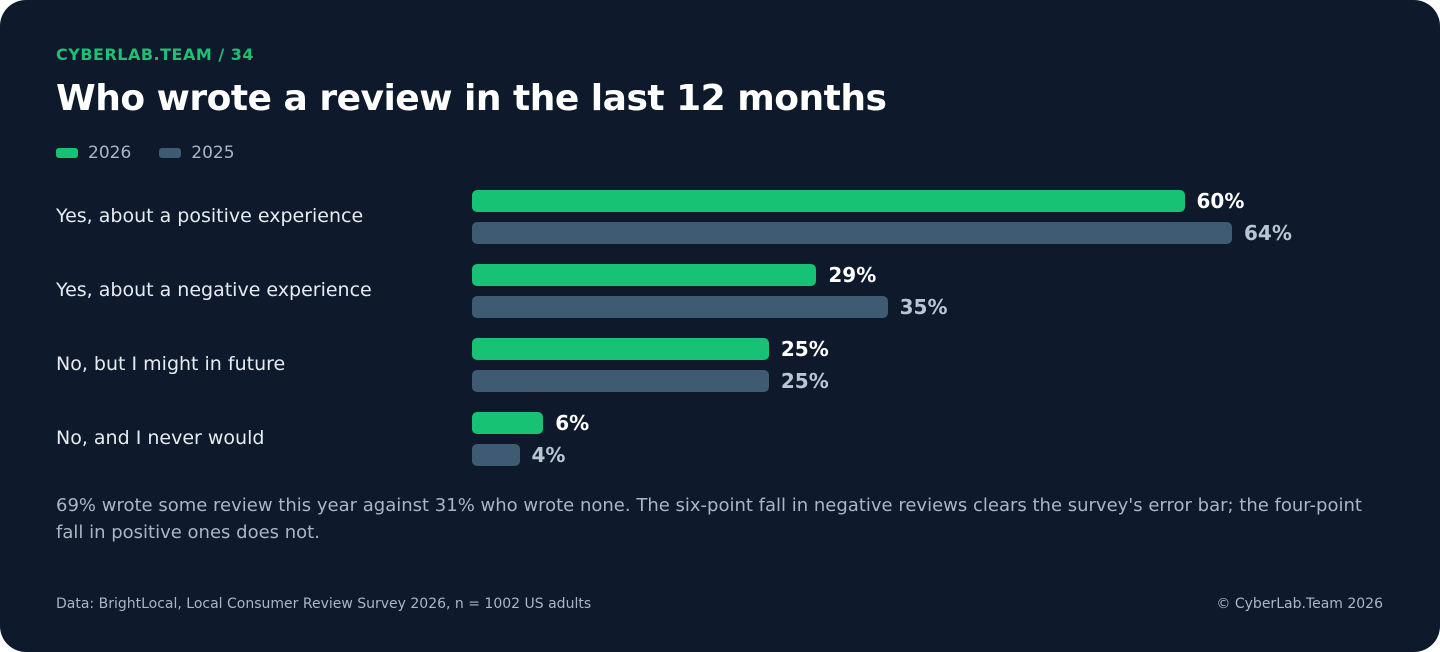 The image size is (1440, 652). What do you see at coordinates (1220, 201) in the screenshot?
I see `data-label-2026: 60%` at bounding box center [1220, 201].